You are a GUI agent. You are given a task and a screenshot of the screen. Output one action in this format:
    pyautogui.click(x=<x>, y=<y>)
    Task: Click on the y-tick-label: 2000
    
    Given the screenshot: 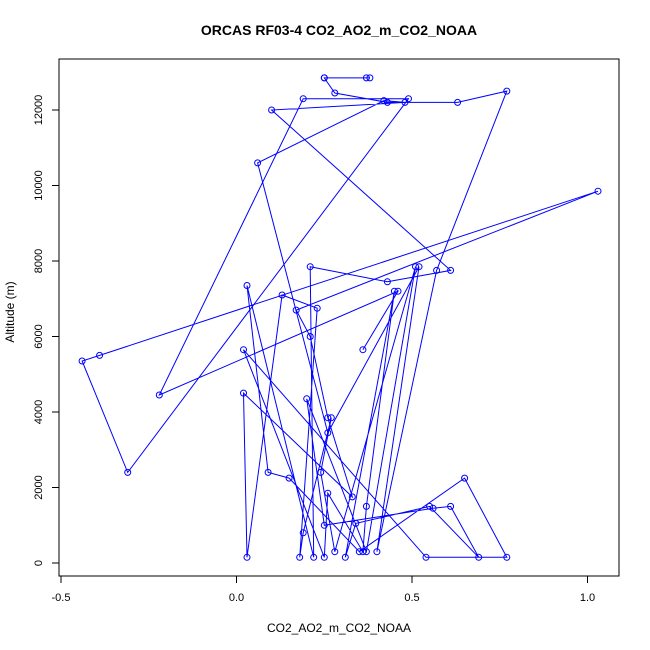 What is the action you would take?
    pyautogui.click(x=39, y=487)
    